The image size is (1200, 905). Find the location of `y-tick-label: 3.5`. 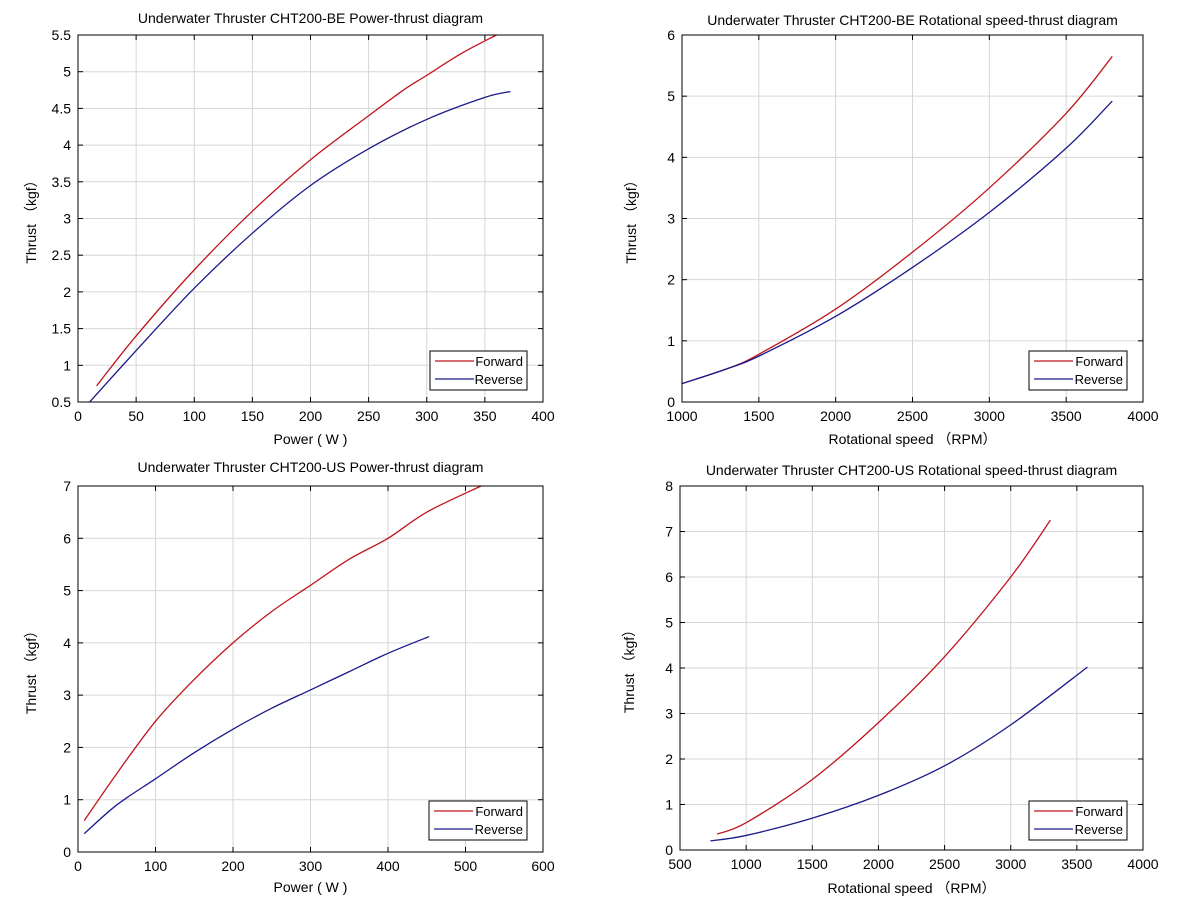

y-tick-label: 3.5 is located at coordinates (62, 182).